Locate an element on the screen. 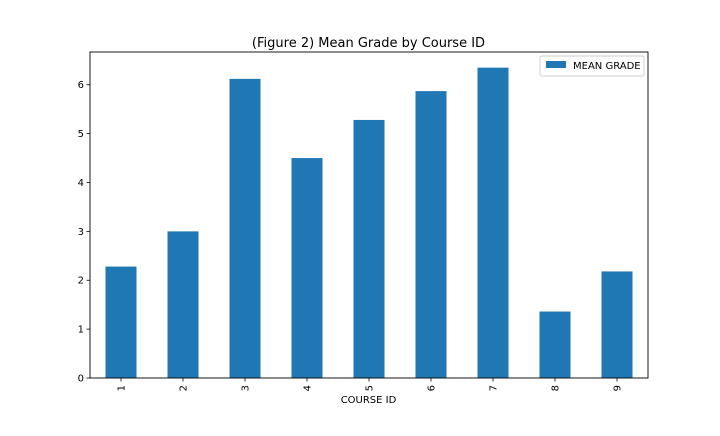 This screenshot has height=436, width=720. legend: MEAN GRADE is located at coordinates (592, 66).